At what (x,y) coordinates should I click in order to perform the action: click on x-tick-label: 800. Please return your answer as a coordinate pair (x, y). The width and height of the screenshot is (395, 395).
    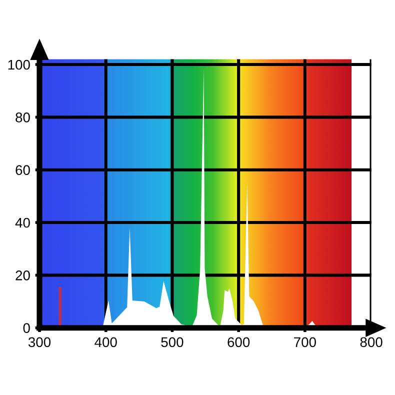
    Looking at the image, I should click on (371, 342).